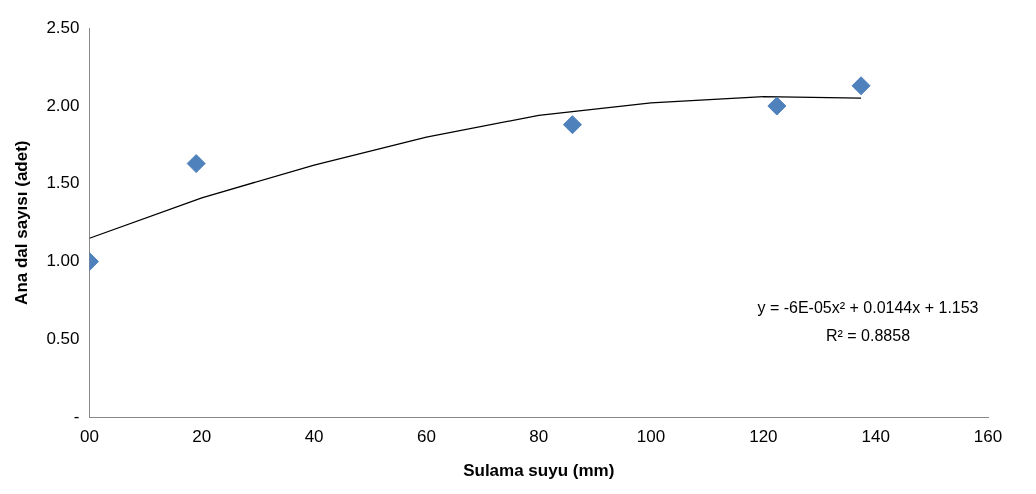  Describe the element at coordinates (63, 261) in the screenshot. I see `y-tick-label: 1.00` at that location.